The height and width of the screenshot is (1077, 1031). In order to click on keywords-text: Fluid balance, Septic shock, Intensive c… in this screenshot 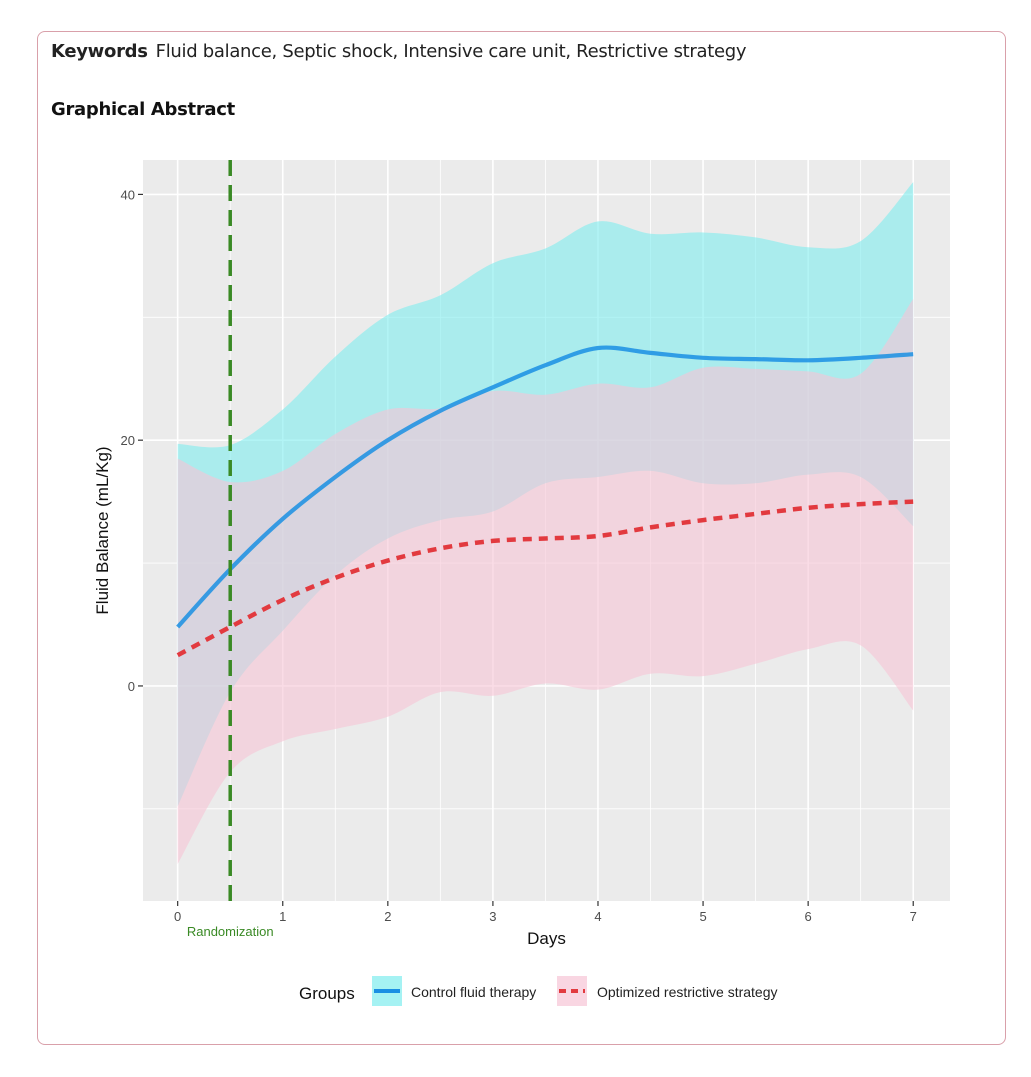, I will do `click(451, 51)`.